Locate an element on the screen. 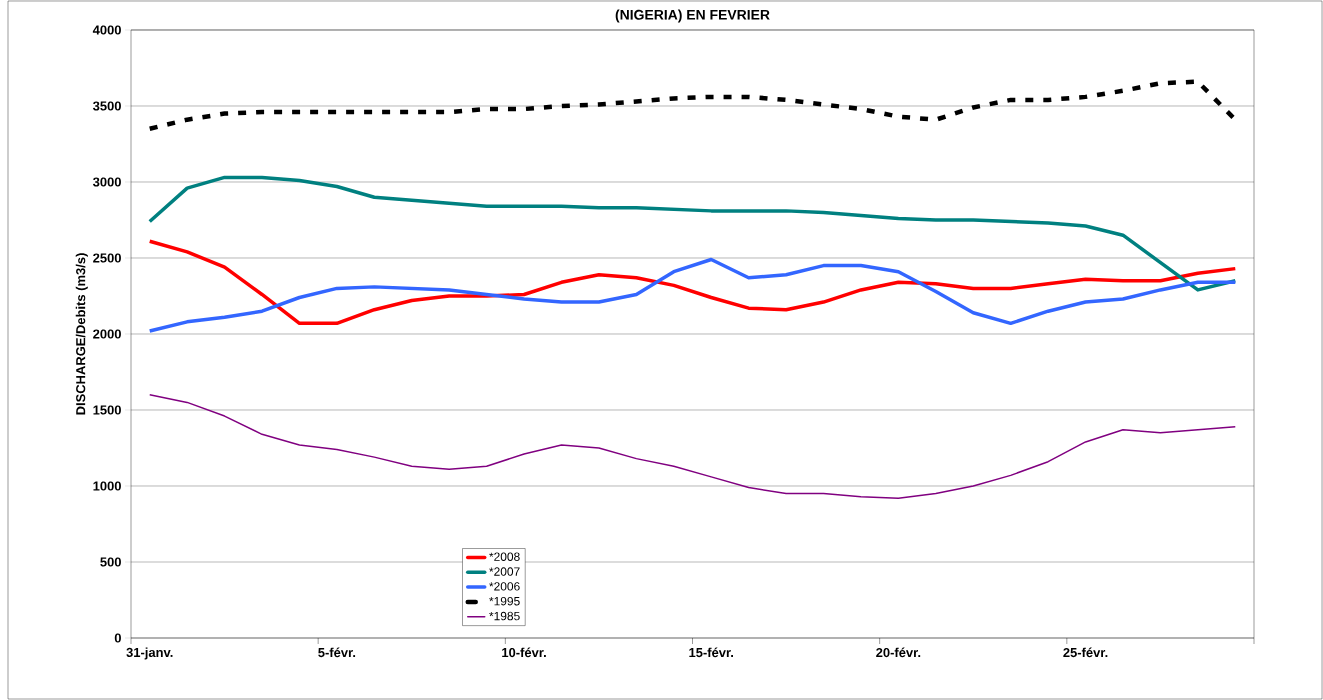 Image resolution: width=1323 pixels, height=700 pixels. y-tick-label: 3000 is located at coordinates (106, 182).